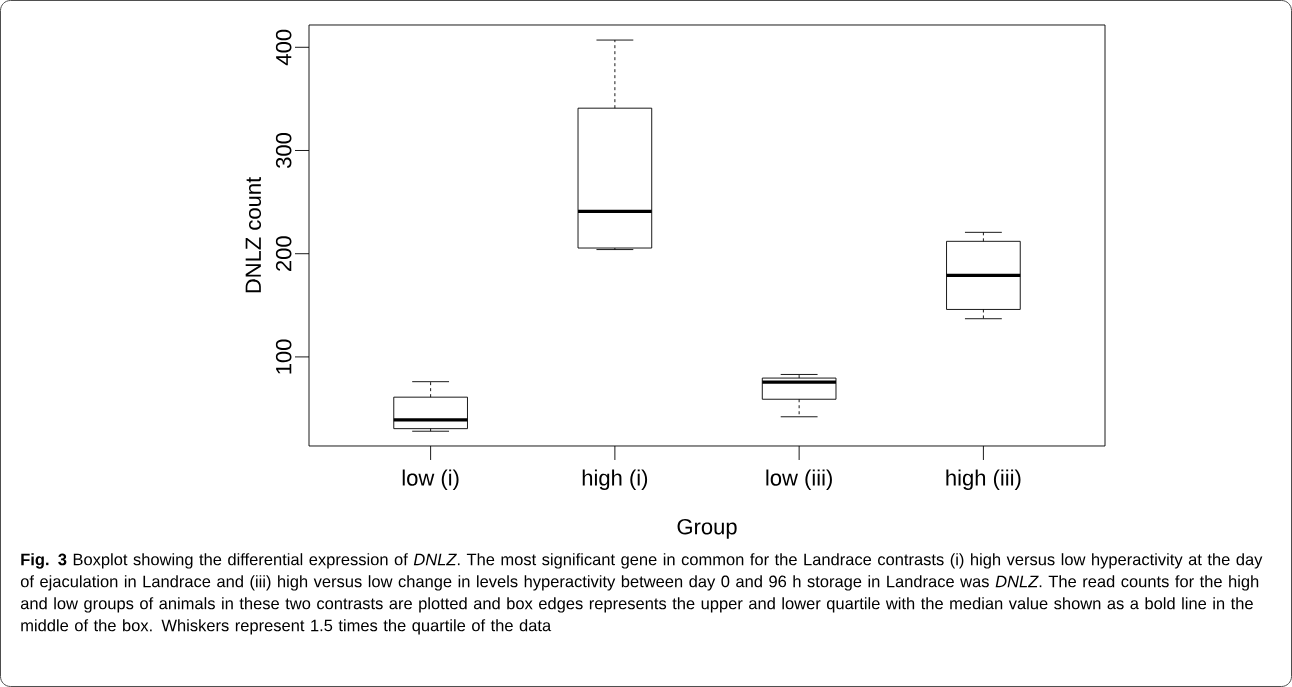 The image size is (1292, 687). I want to click on y-tick-label: 200, so click(283, 253).